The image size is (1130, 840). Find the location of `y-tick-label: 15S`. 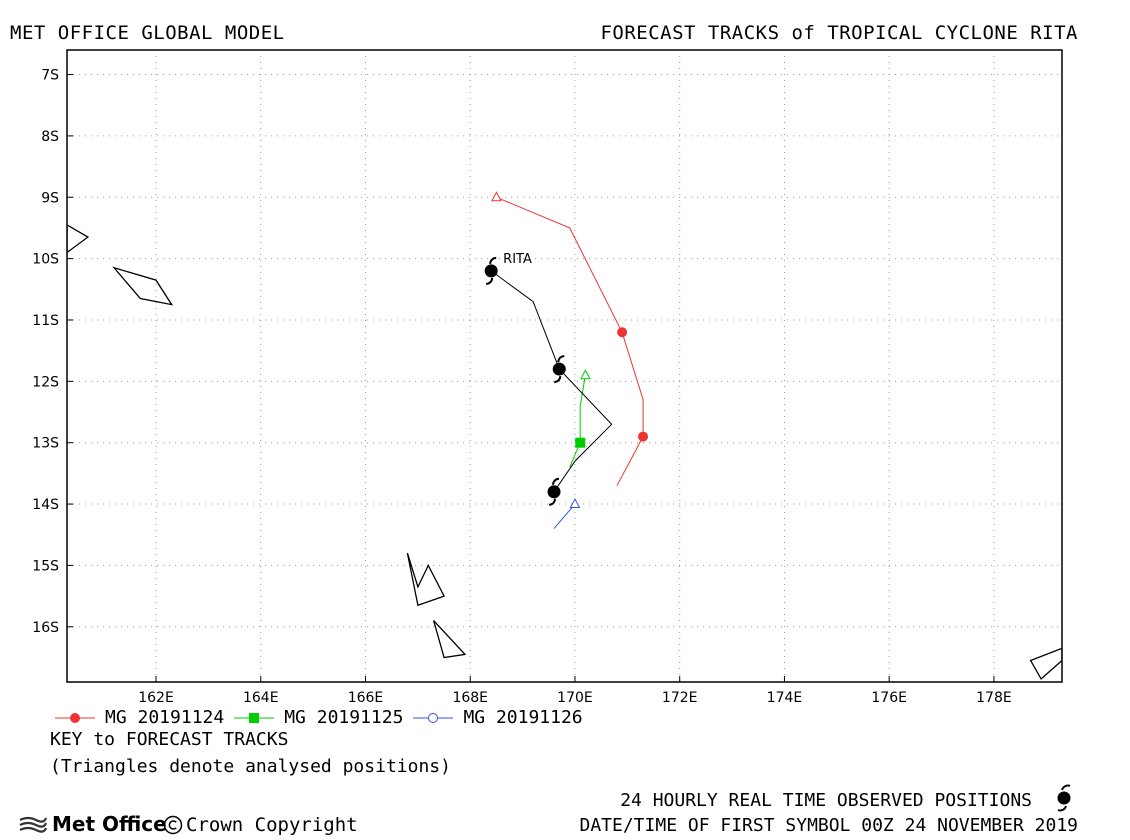

y-tick-label: 15S is located at coordinates (45, 566).